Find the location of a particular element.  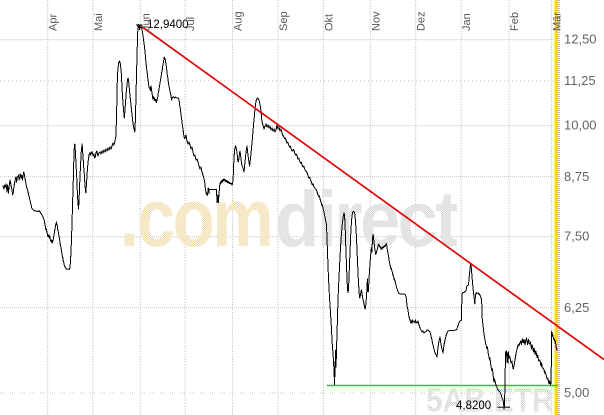

svg-text: Dez is located at coordinates (422, 21).